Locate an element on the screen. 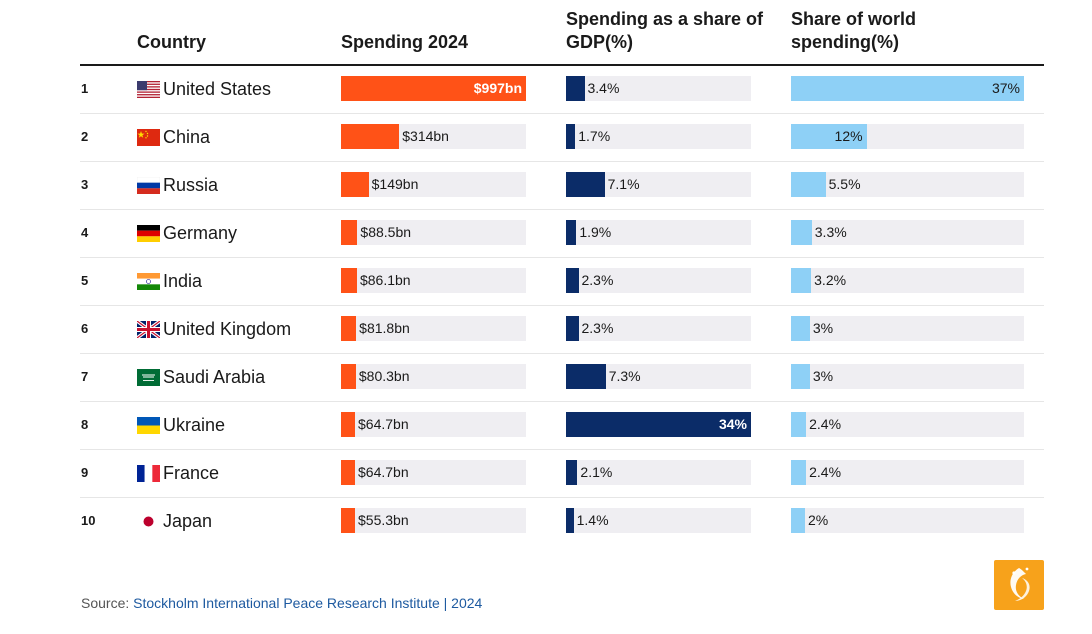 The width and height of the screenshot is (1092, 634). country-name: United Kingdom is located at coordinates (227, 329).